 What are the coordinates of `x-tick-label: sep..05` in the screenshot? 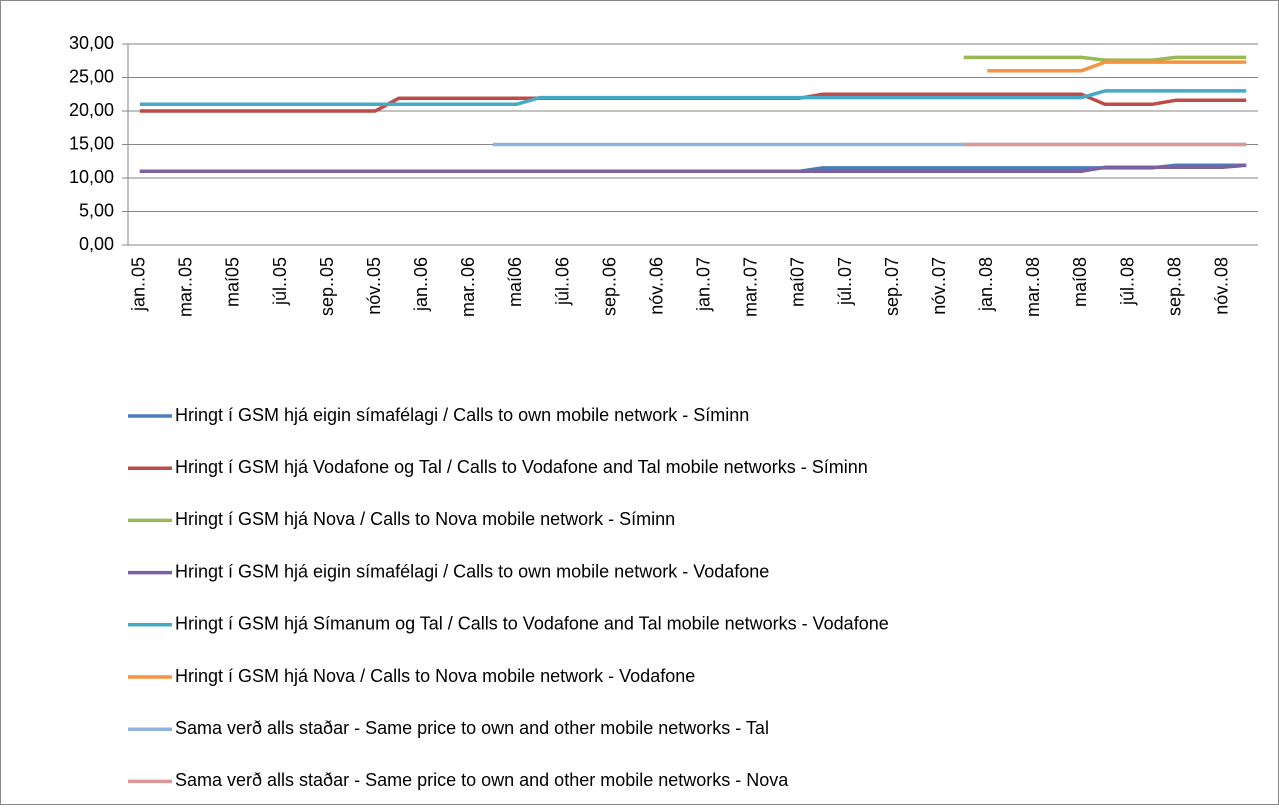 It's located at (327, 286).